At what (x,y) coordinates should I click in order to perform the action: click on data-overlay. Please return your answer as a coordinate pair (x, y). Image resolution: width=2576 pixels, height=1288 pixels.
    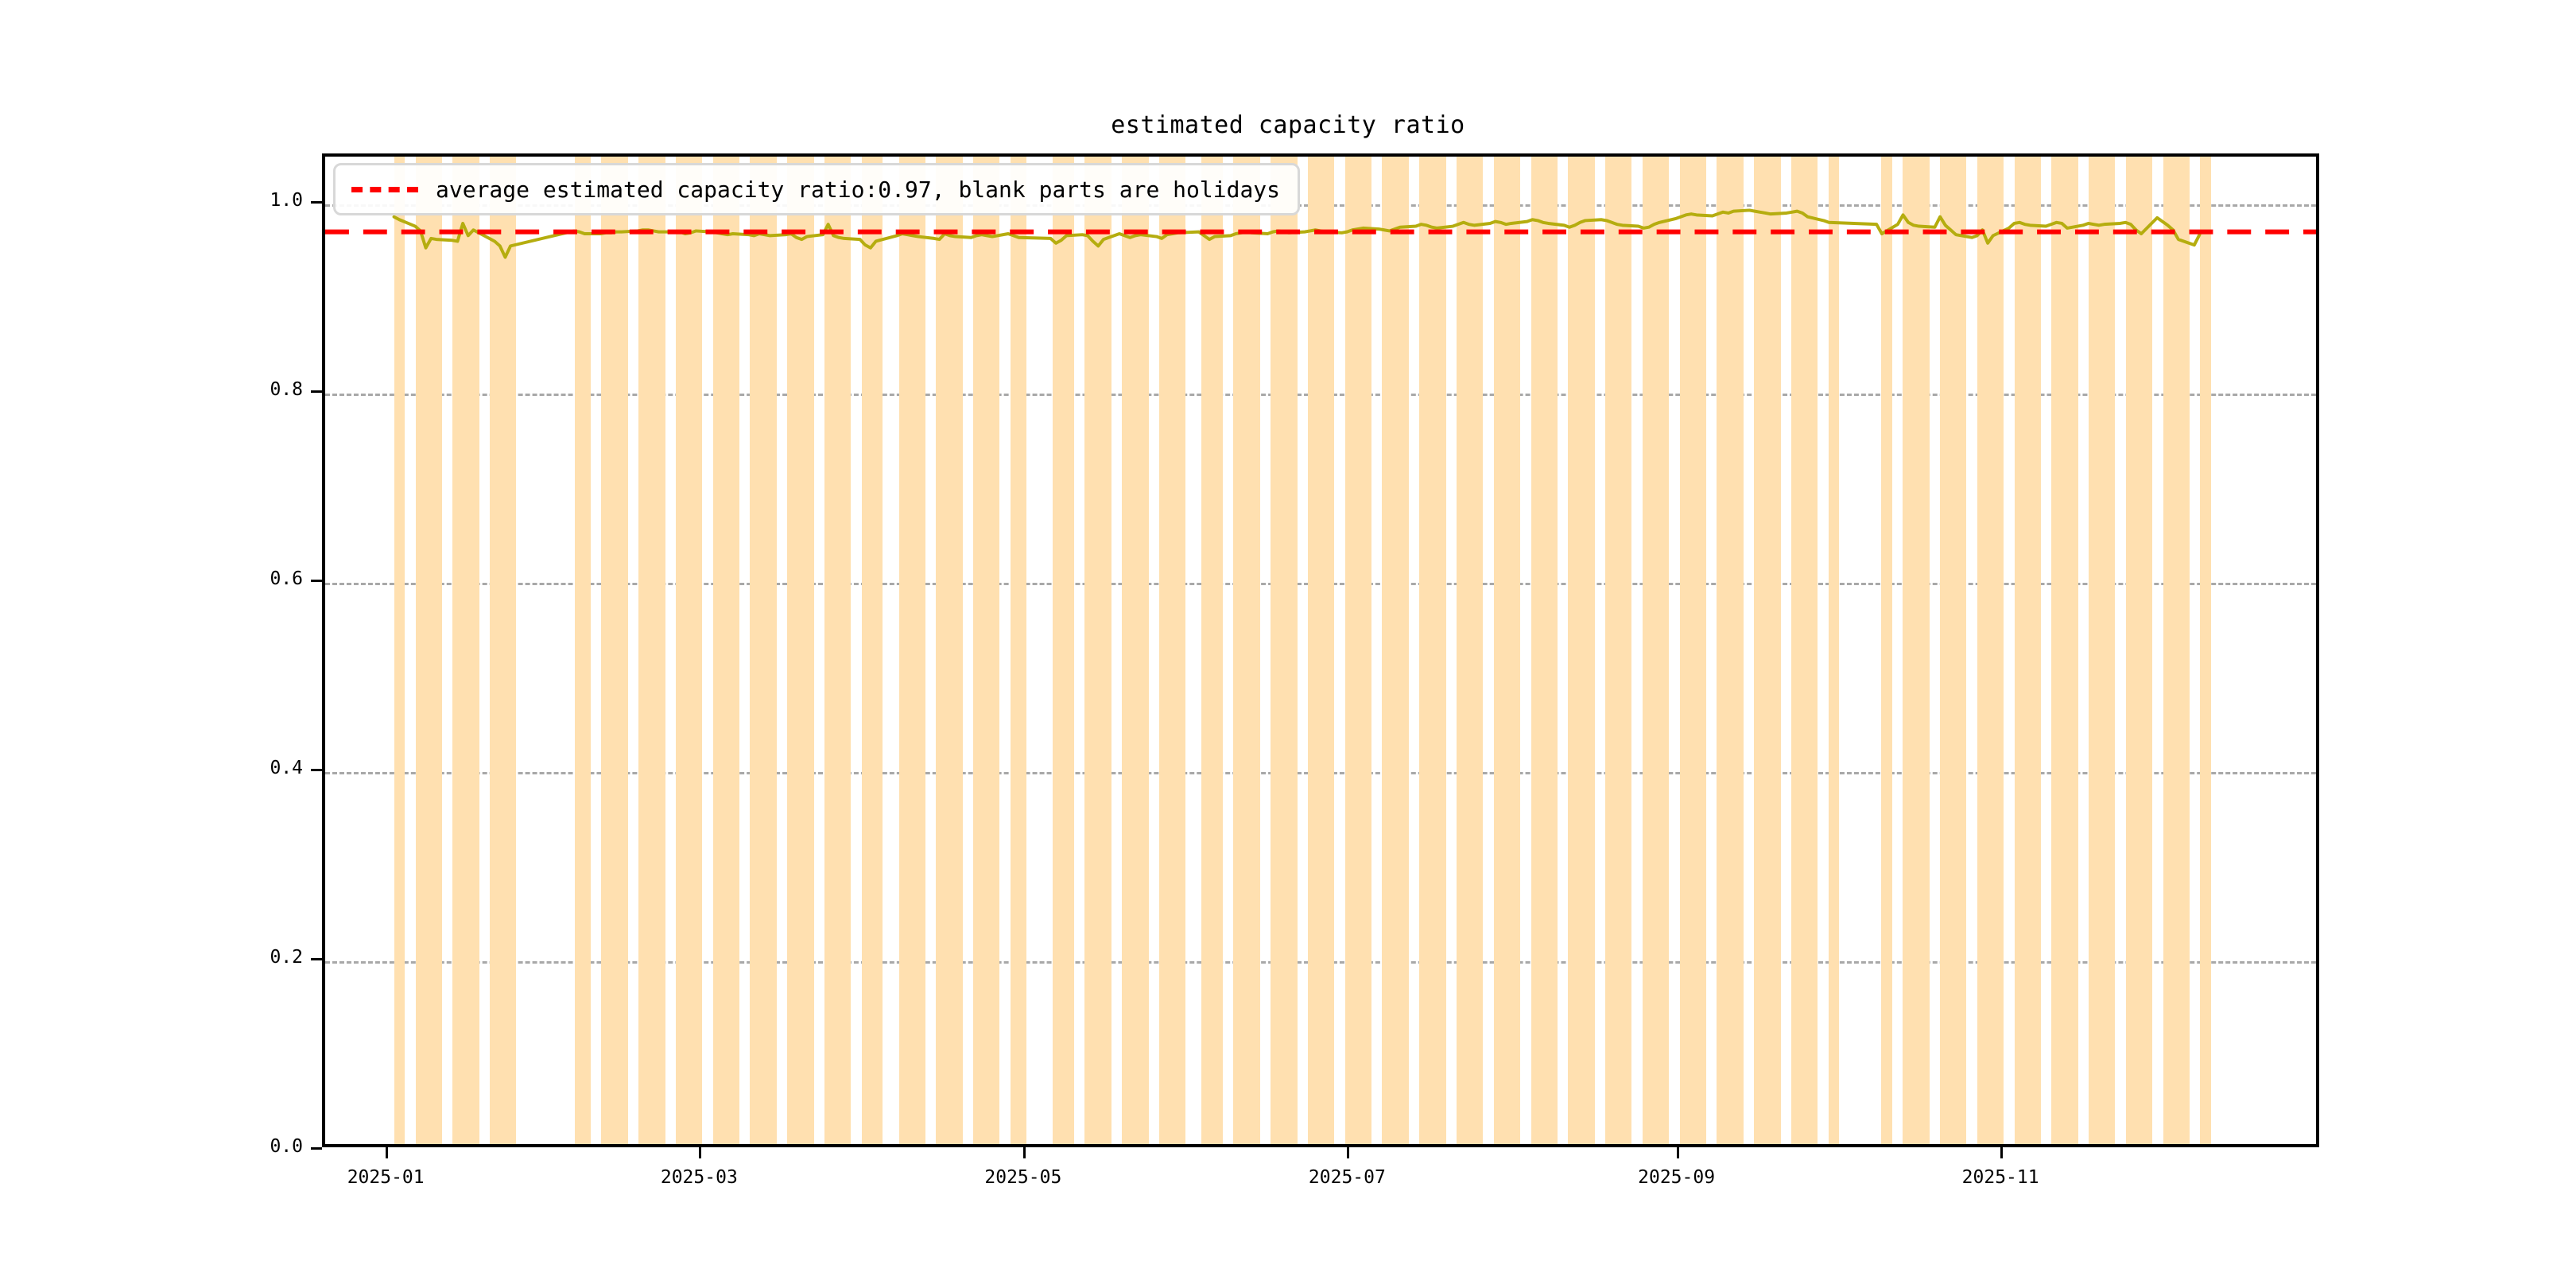
    Looking at the image, I should click on (1321, 233).